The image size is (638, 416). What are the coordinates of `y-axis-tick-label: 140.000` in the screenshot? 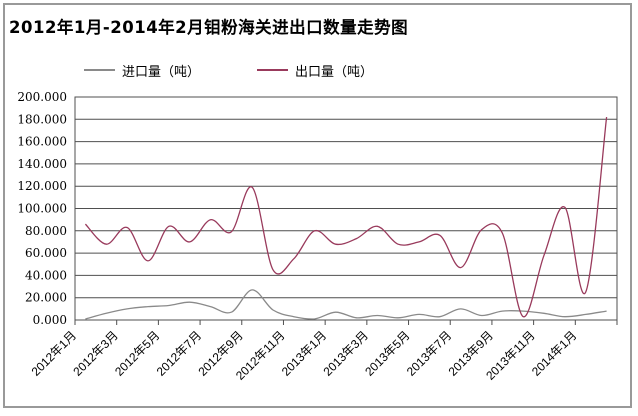 It's located at (42, 164).